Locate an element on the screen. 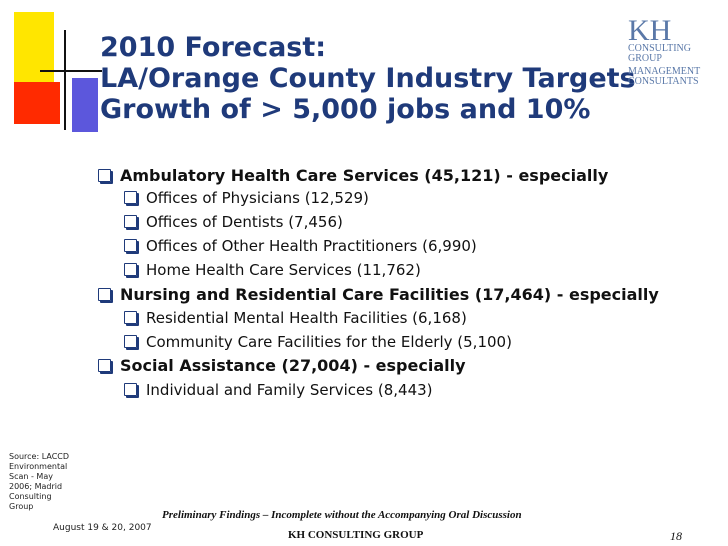  logo-kh: KH is located at coordinates (650, 30).